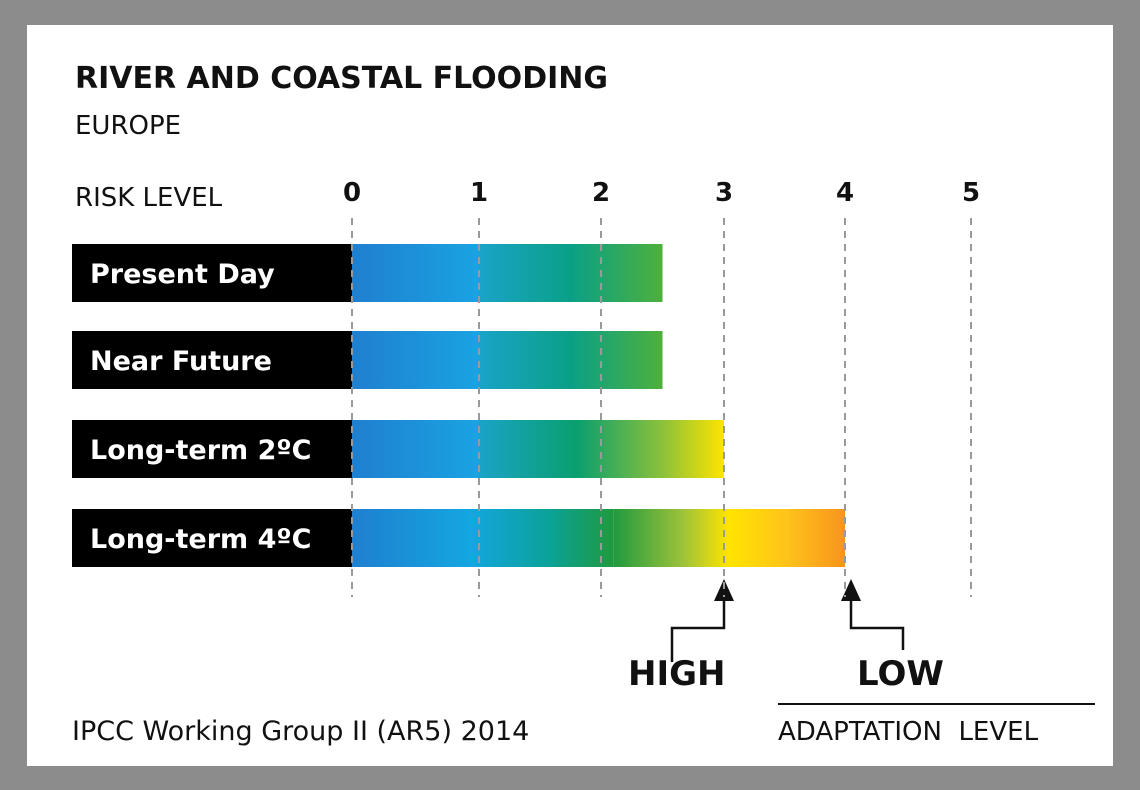 The width and height of the screenshot is (1140, 790). Describe the element at coordinates (149, 198) in the screenshot. I see `x-axis-label: RISK LEVEL` at that location.